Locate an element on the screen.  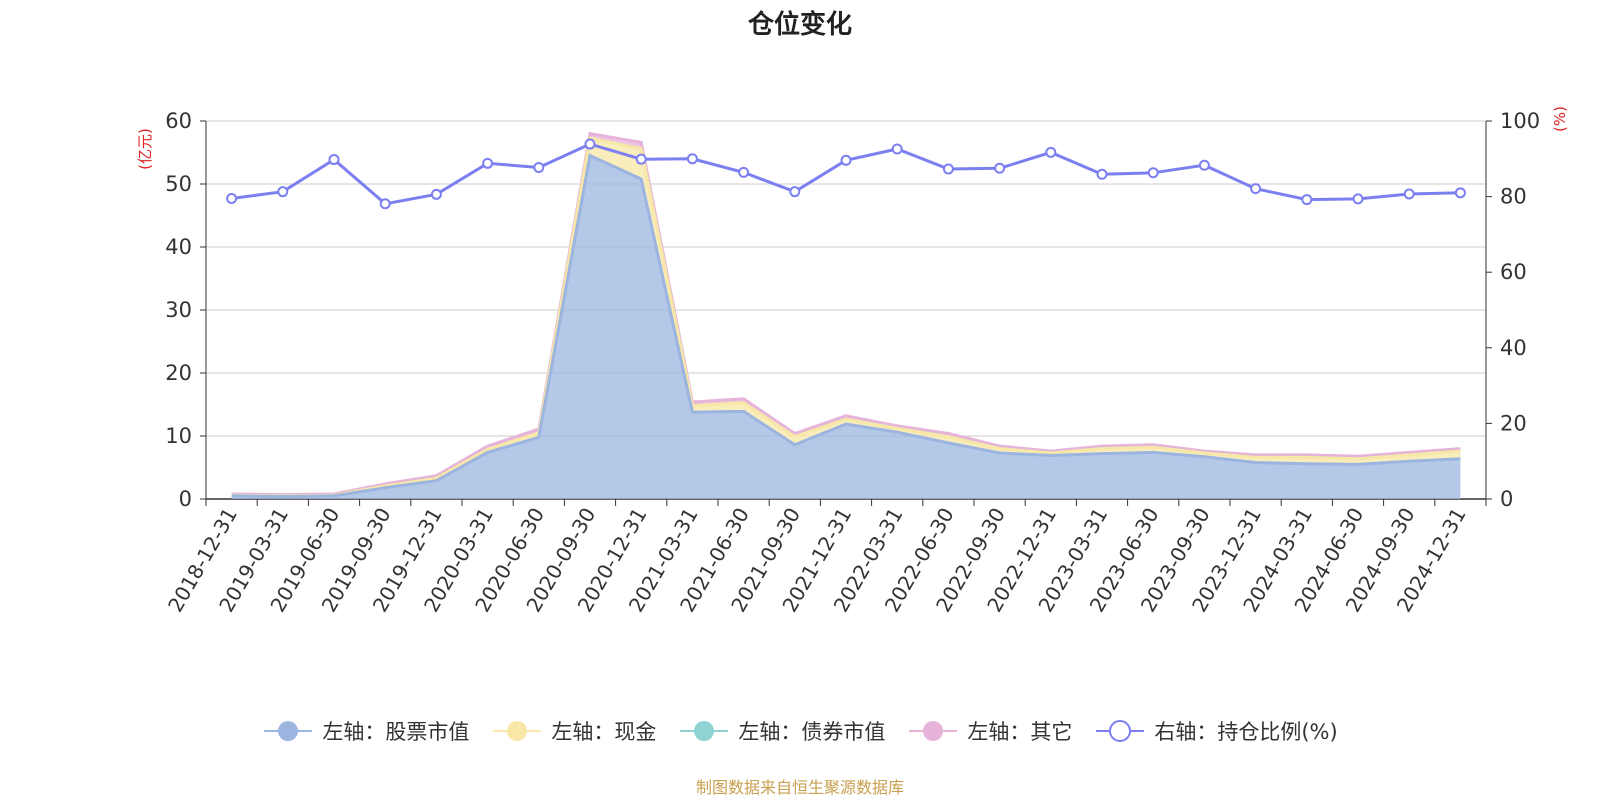
left-tick-label: 0 is located at coordinates (185, 499).